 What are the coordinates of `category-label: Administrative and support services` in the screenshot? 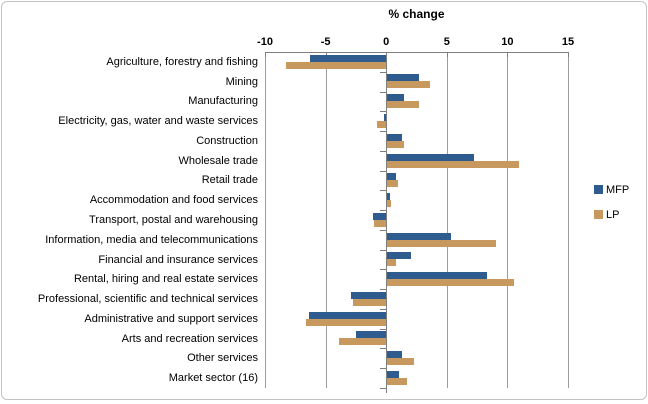 It's located at (171, 318).